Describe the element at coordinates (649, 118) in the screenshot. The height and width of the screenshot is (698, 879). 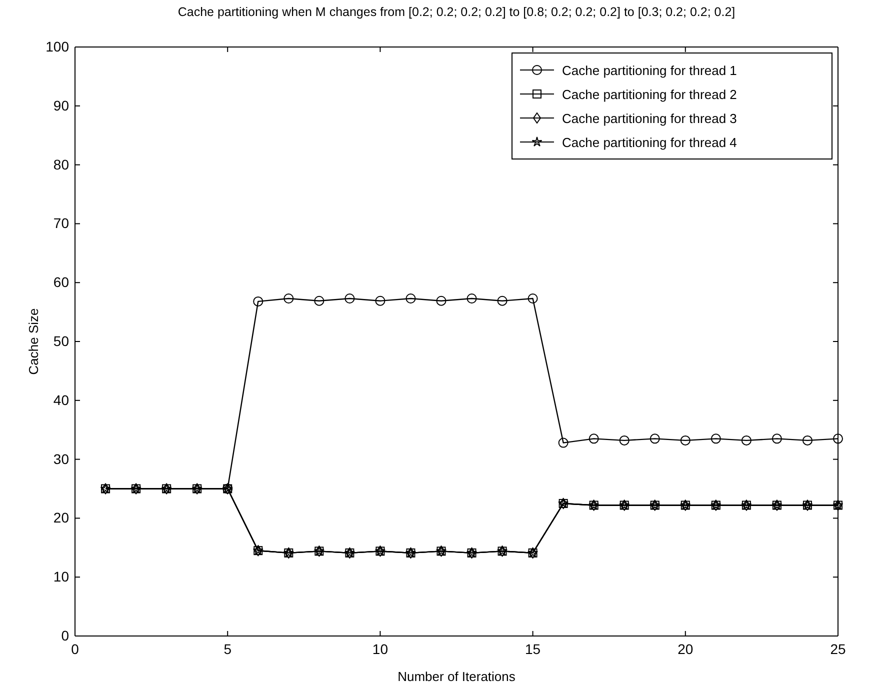
I see `legend-label: Cache partitioning for thread 3` at that location.